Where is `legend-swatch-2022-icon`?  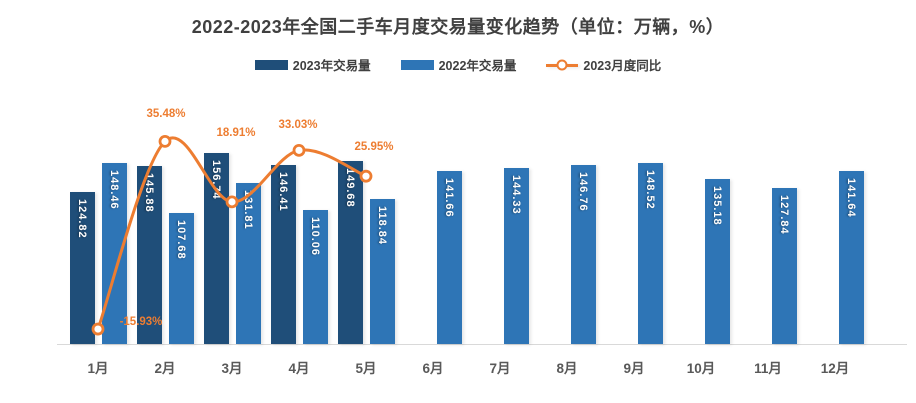
legend-swatch-2022-icon is located at coordinates (417, 64).